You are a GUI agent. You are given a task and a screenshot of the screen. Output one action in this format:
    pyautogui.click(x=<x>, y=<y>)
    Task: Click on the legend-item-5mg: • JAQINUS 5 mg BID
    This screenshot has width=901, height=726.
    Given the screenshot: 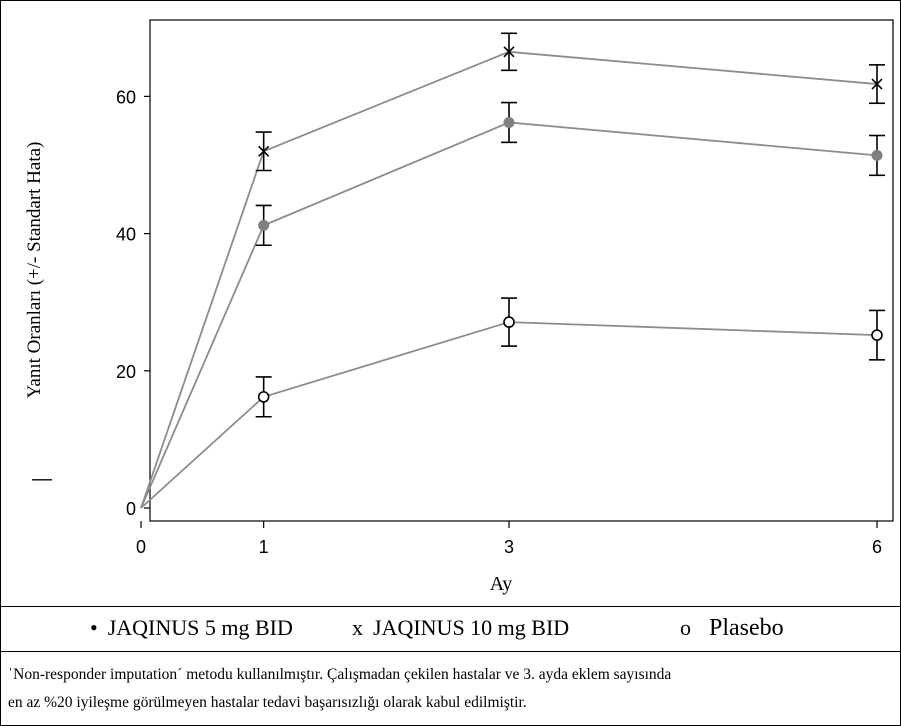 What is the action you would take?
    pyautogui.click(x=191, y=628)
    